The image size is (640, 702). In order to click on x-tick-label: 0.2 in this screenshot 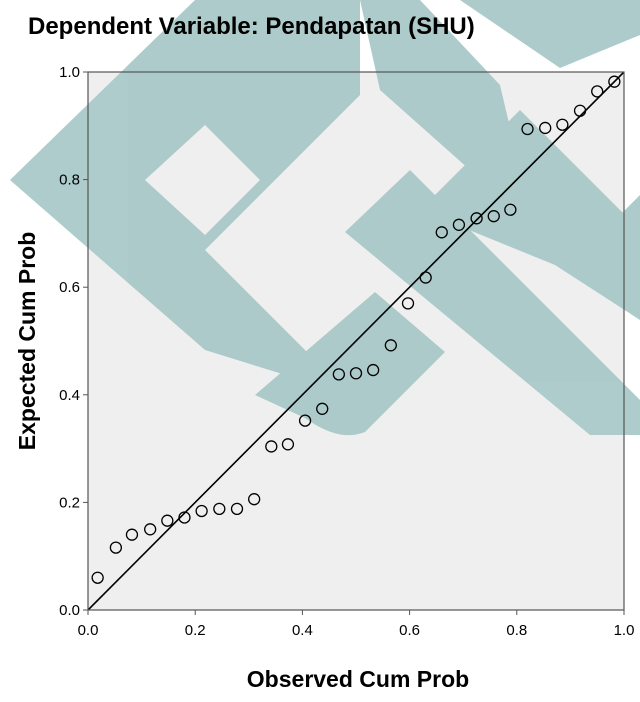, I will do `click(195, 630)`.